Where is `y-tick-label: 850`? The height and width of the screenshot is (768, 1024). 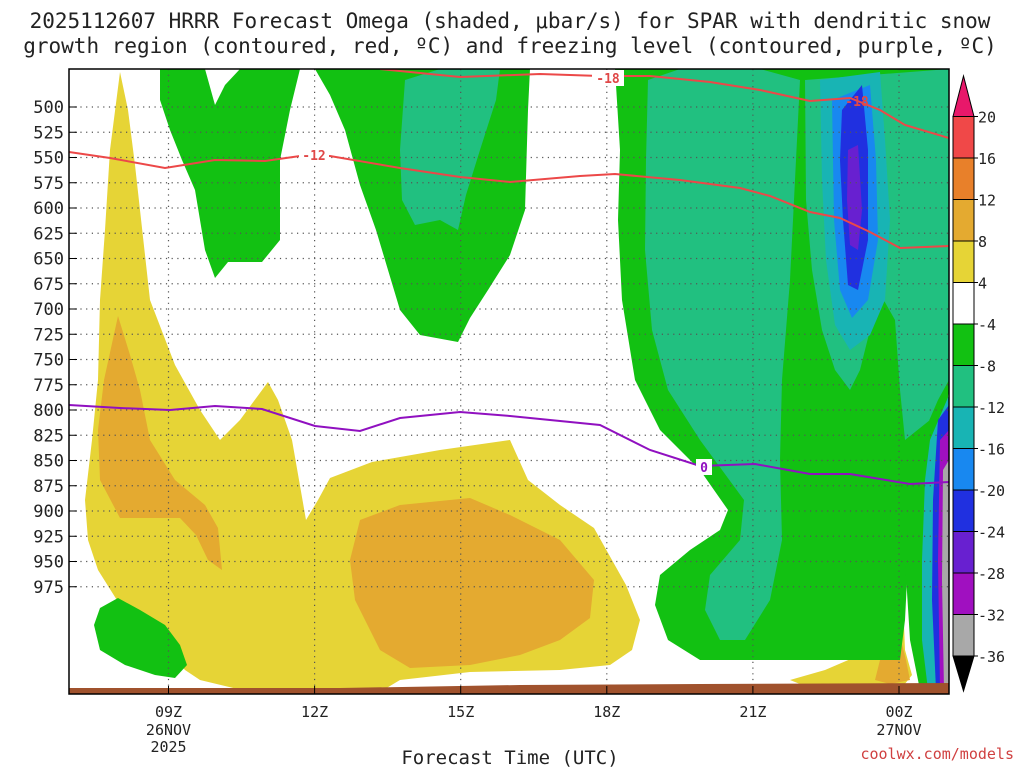
y-tick-label: 850 is located at coordinates (48, 462).